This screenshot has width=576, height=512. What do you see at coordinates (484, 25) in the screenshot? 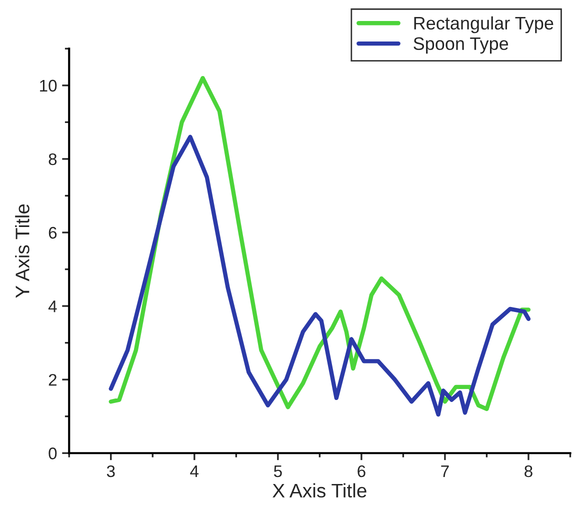
I see `legend-label: Rectangular Type` at bounding box center [484, 25].